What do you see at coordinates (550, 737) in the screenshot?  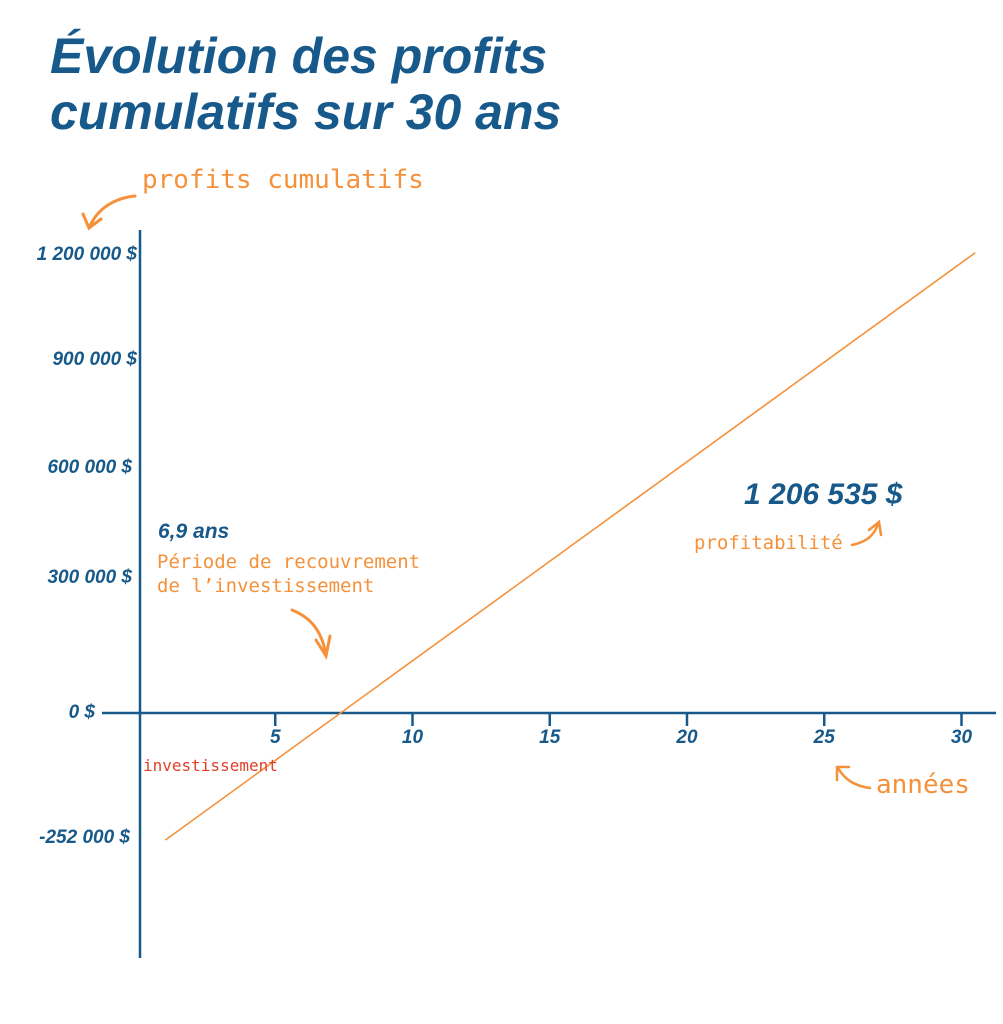 I see `x-tick-label: 15` at bounding box center [550, 737].